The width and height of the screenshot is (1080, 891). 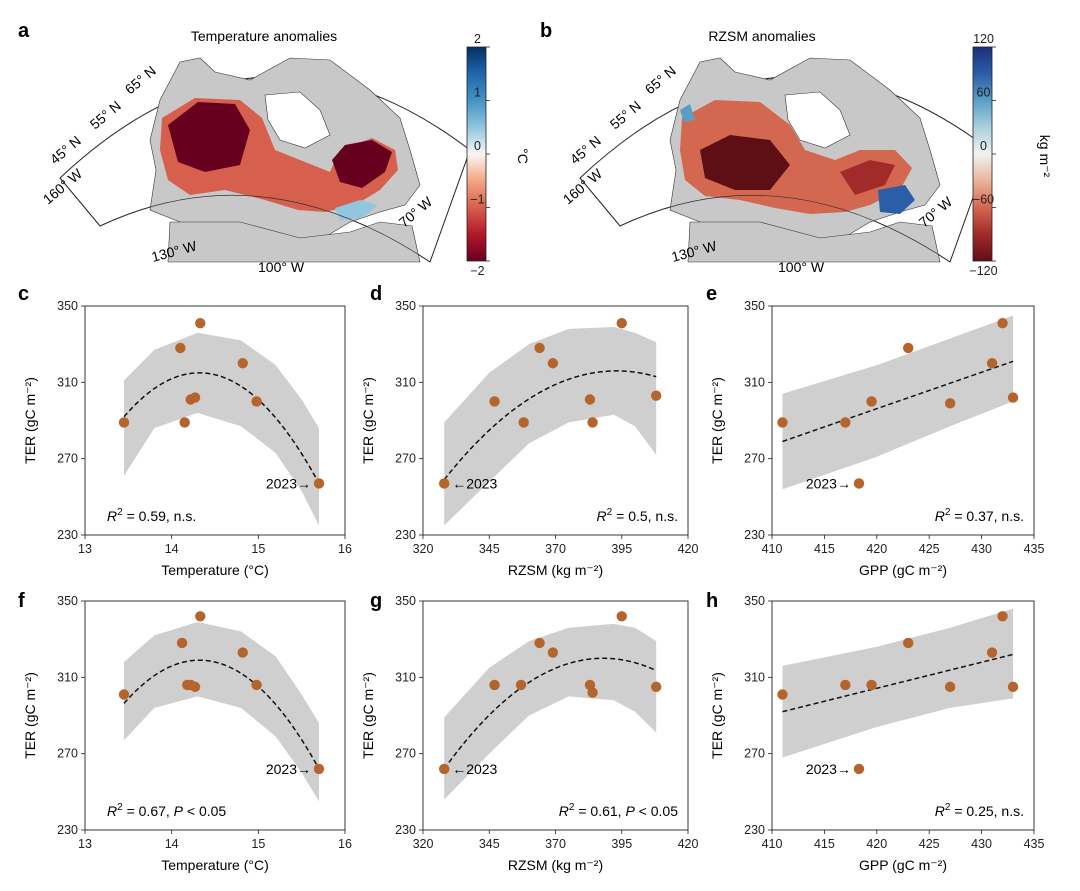 What do you see at coordinates (258, 549) in the screenshot?
I see `x-tick-label: 15` at bounding box center [258, 549].